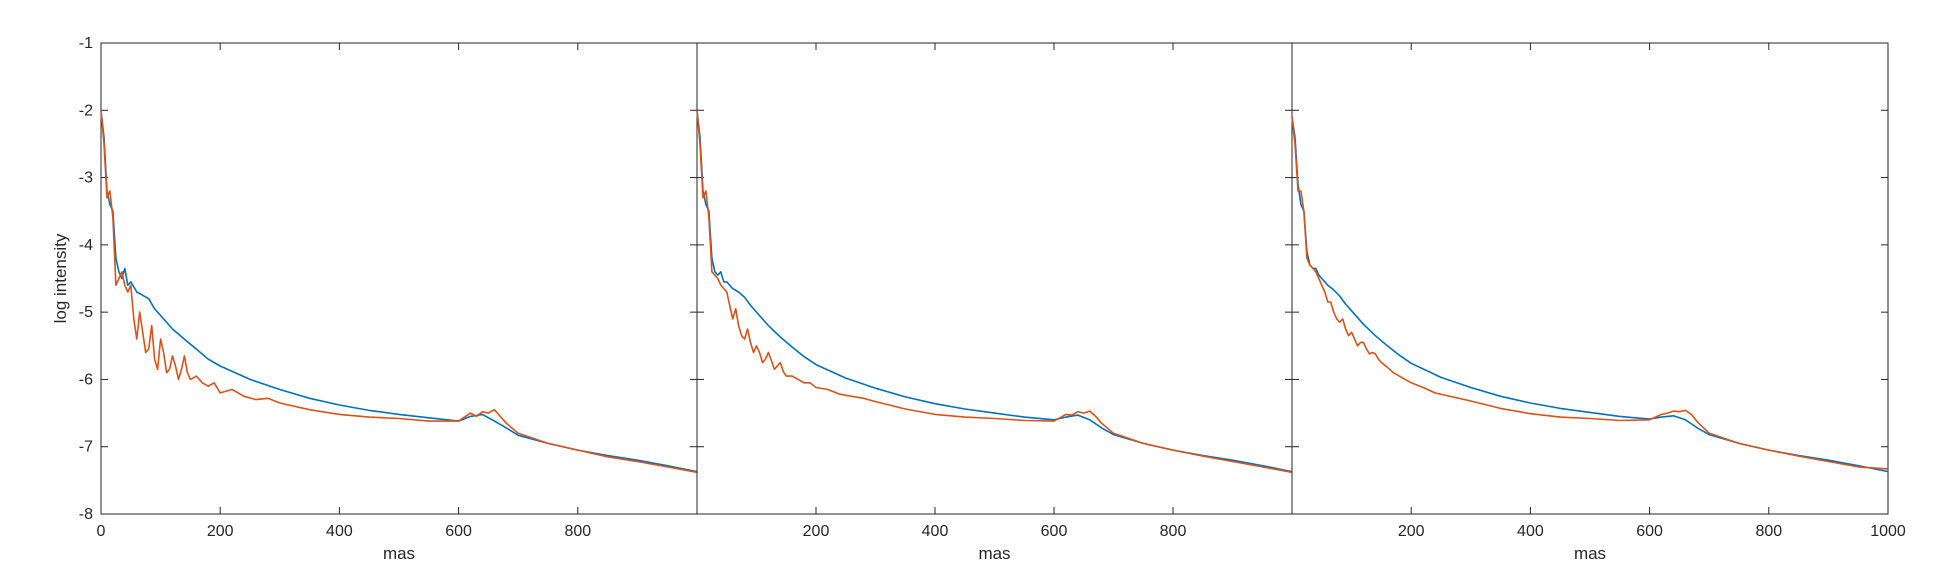 The width and height of the screenshot is (1957, 581). What do you see at coordinates (86, 447) in the screenshot?
I see `y-tick-label: -7` at bounding box center [86, 447].